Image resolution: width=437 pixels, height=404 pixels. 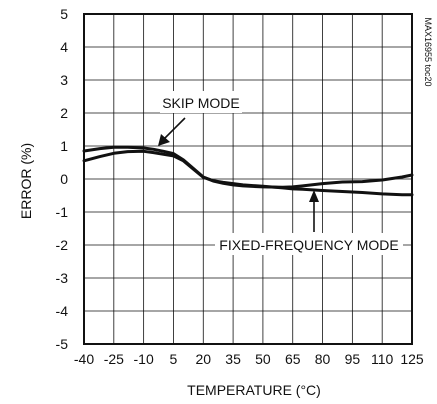 What do you see at coordinates (263, 359) in the screenshot?
I see `x-tick-label: 50` at bounding box center [263, 359].